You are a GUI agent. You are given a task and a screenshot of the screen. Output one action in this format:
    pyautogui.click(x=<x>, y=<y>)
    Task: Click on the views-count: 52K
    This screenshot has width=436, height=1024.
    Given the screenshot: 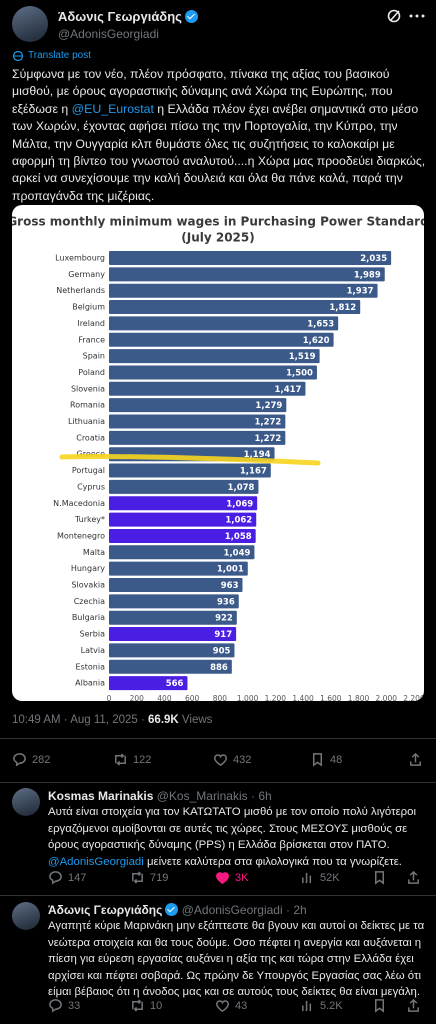 What is the action you would take?
    pyautogui.click(x=330, y=877)
    